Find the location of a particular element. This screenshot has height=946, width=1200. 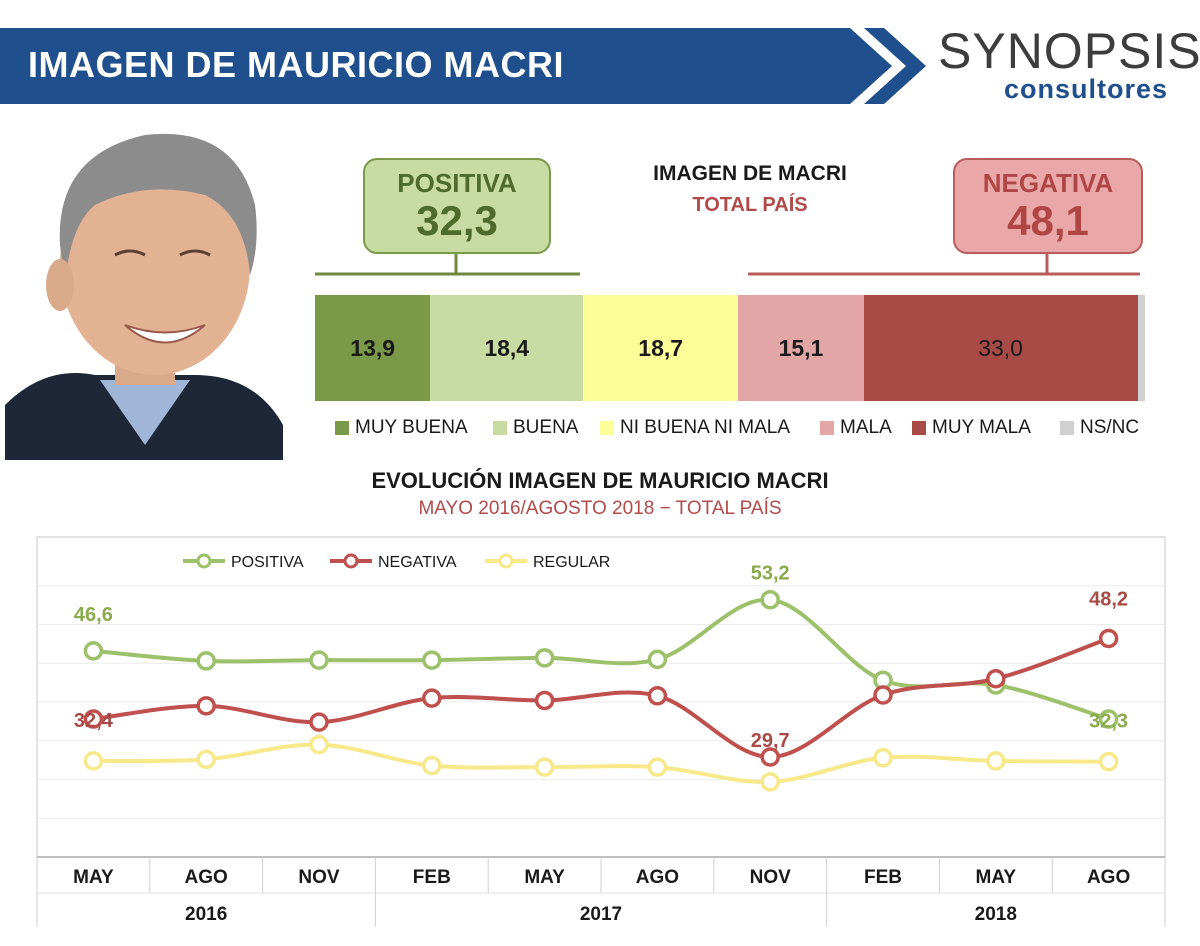

x-year-label: 2018 is located at coordinates (996, 914).